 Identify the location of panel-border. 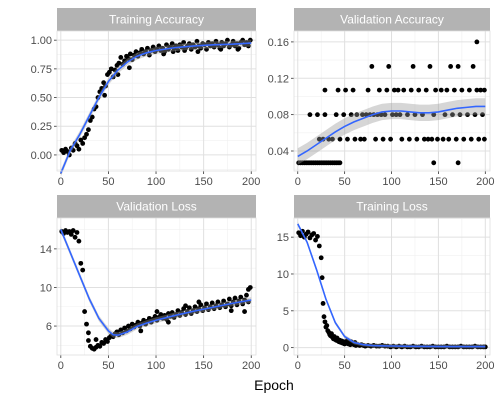
(392, 101).